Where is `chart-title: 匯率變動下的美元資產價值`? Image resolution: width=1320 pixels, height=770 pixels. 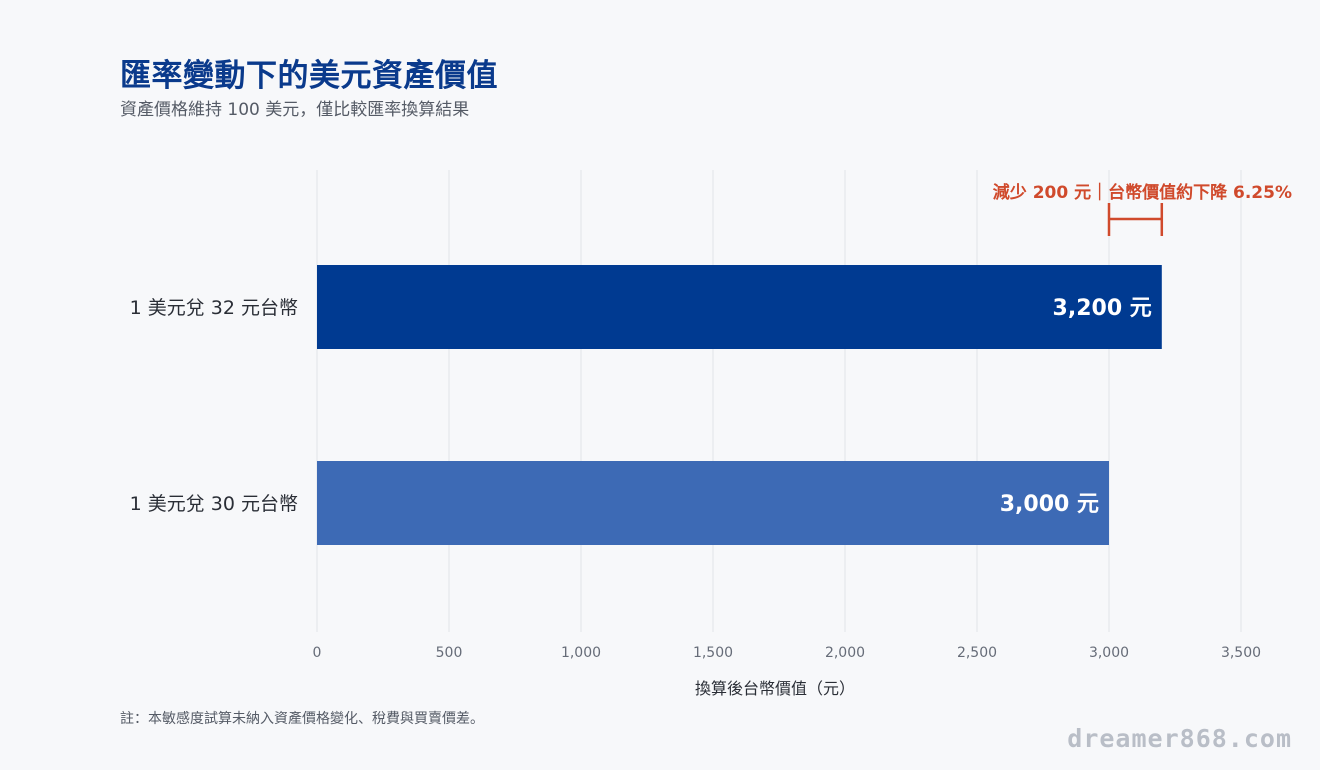
chart-title: 匯率變動下的美元資產價值 is located at coordinates (309, 76).